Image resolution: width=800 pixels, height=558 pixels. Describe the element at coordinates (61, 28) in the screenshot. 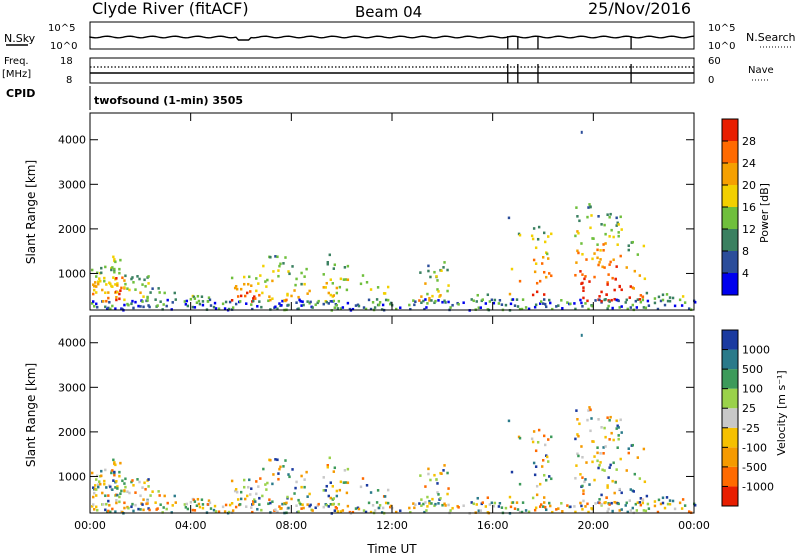

I see `nsky-tick-top: 10^5` at that location.